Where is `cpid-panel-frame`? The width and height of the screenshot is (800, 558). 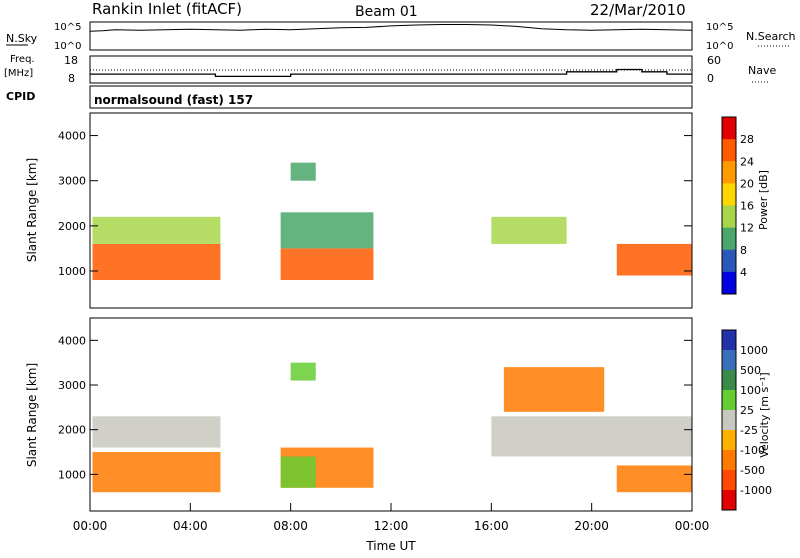
cpid-panel-frame is located at coordinates (391, 97).